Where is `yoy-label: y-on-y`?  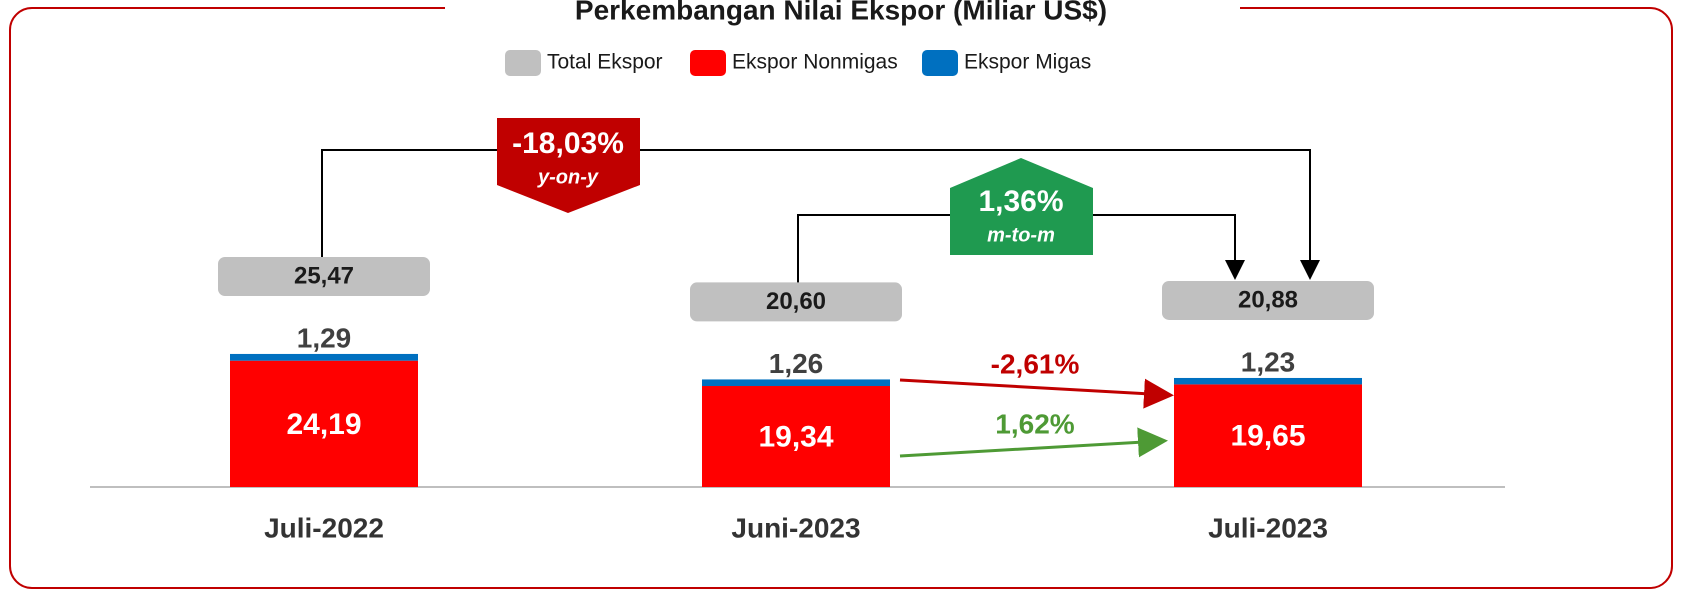 yoy-label: y-on-y is located at coordinates (568, 177).